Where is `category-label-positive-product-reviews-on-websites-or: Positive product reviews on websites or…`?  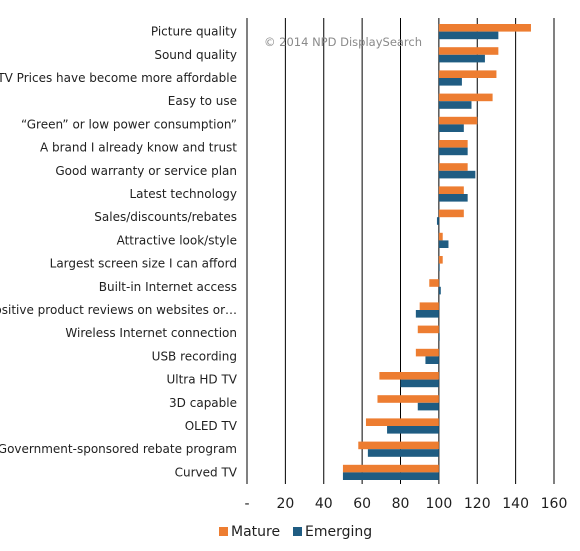 category-label-positive-product-reviews-on-websites-or: Positive product reviews on websites or… is located at coordinates (118, 310).